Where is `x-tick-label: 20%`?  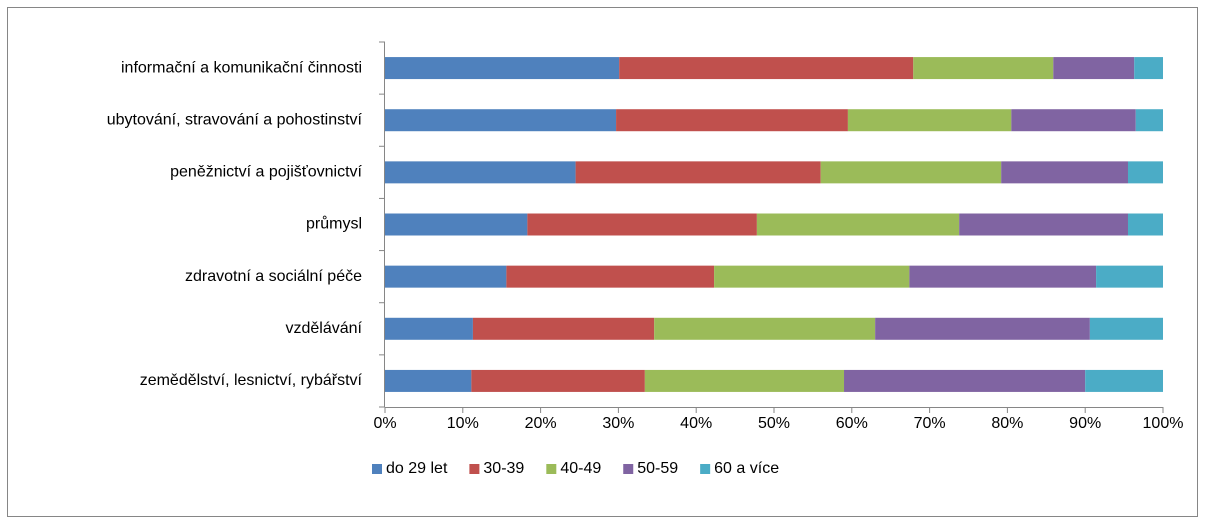
x-tick-label: 20% is located at coordinates (541, 423).